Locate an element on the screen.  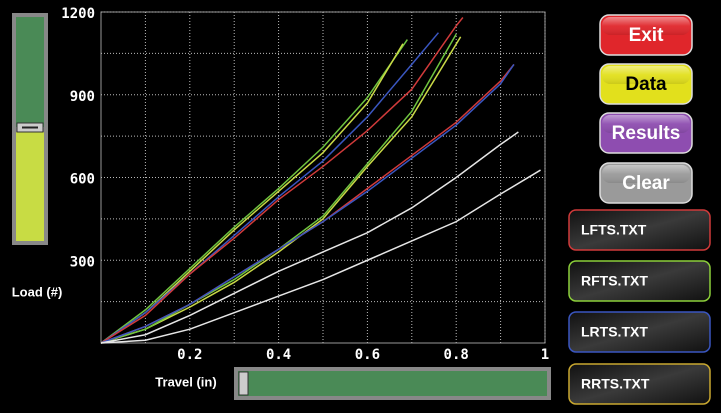
x-tick-label: 0.6 is located at coordinates (367, 355).